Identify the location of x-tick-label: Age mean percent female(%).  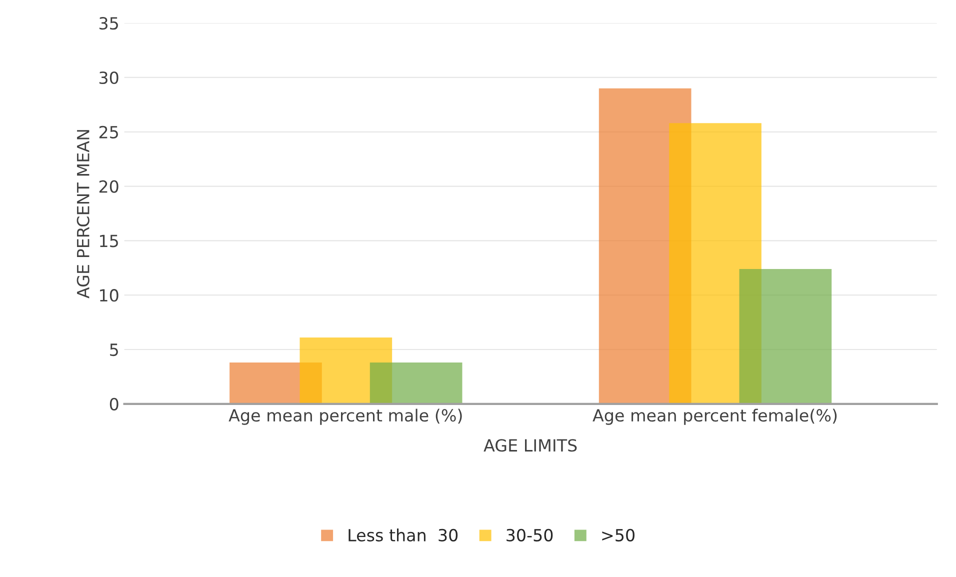
(714, 416).